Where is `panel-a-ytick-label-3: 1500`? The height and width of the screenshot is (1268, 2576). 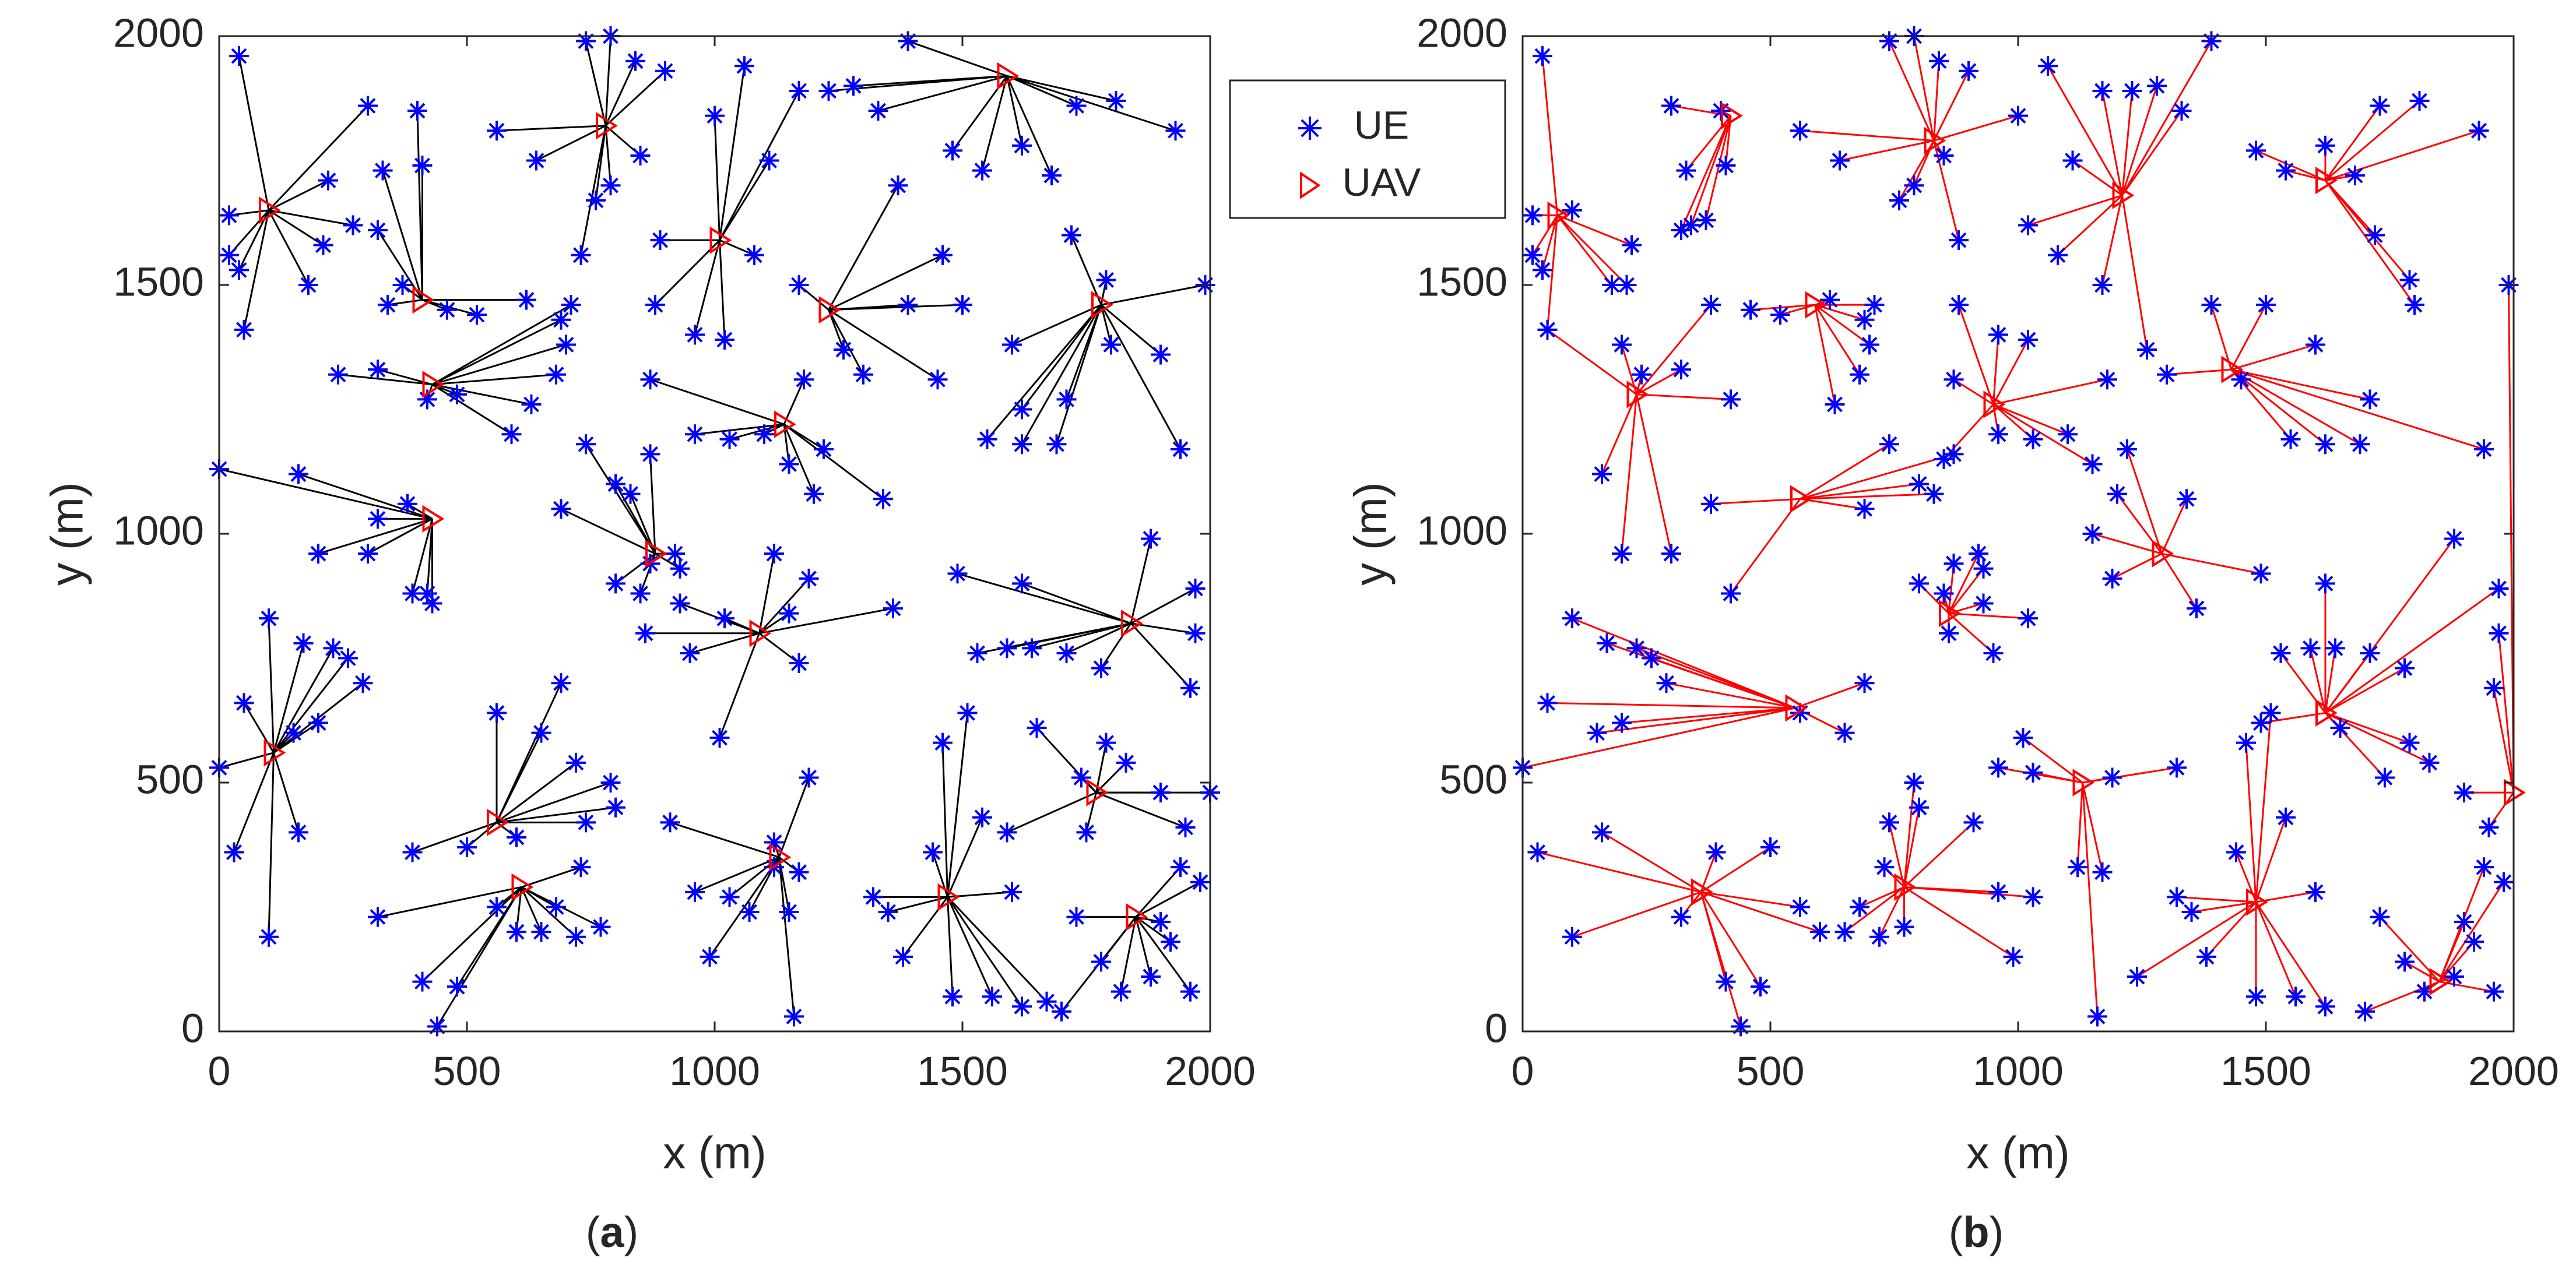
panel-a-ytick-label-3: 1500 is located at coordinates (158, 282).